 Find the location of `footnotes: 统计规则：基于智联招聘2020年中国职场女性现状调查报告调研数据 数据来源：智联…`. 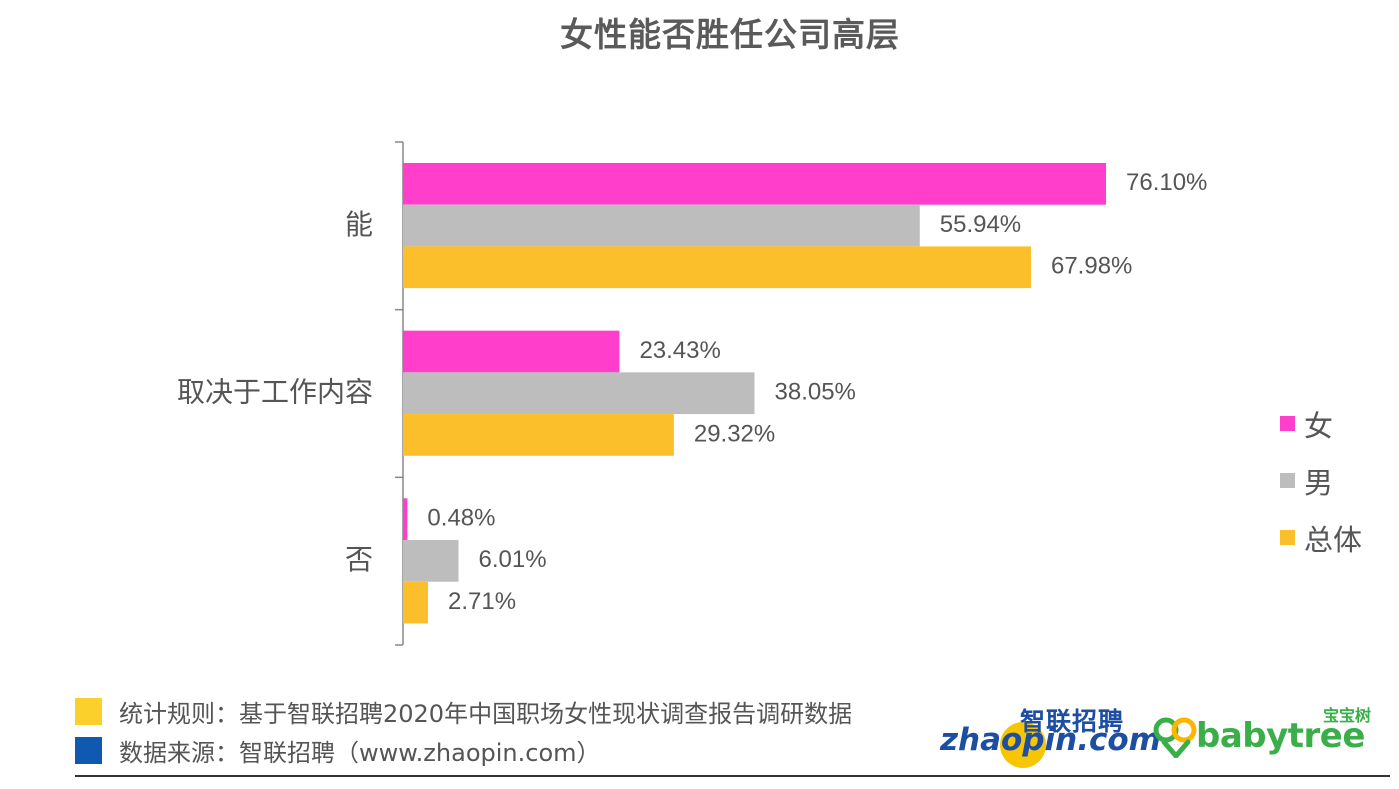

footnotes: 统计规则：基于智联招聘2020年中国职场女性现状调查报告调研数据 数据来源：智联… is located at coordinates (463, 731).